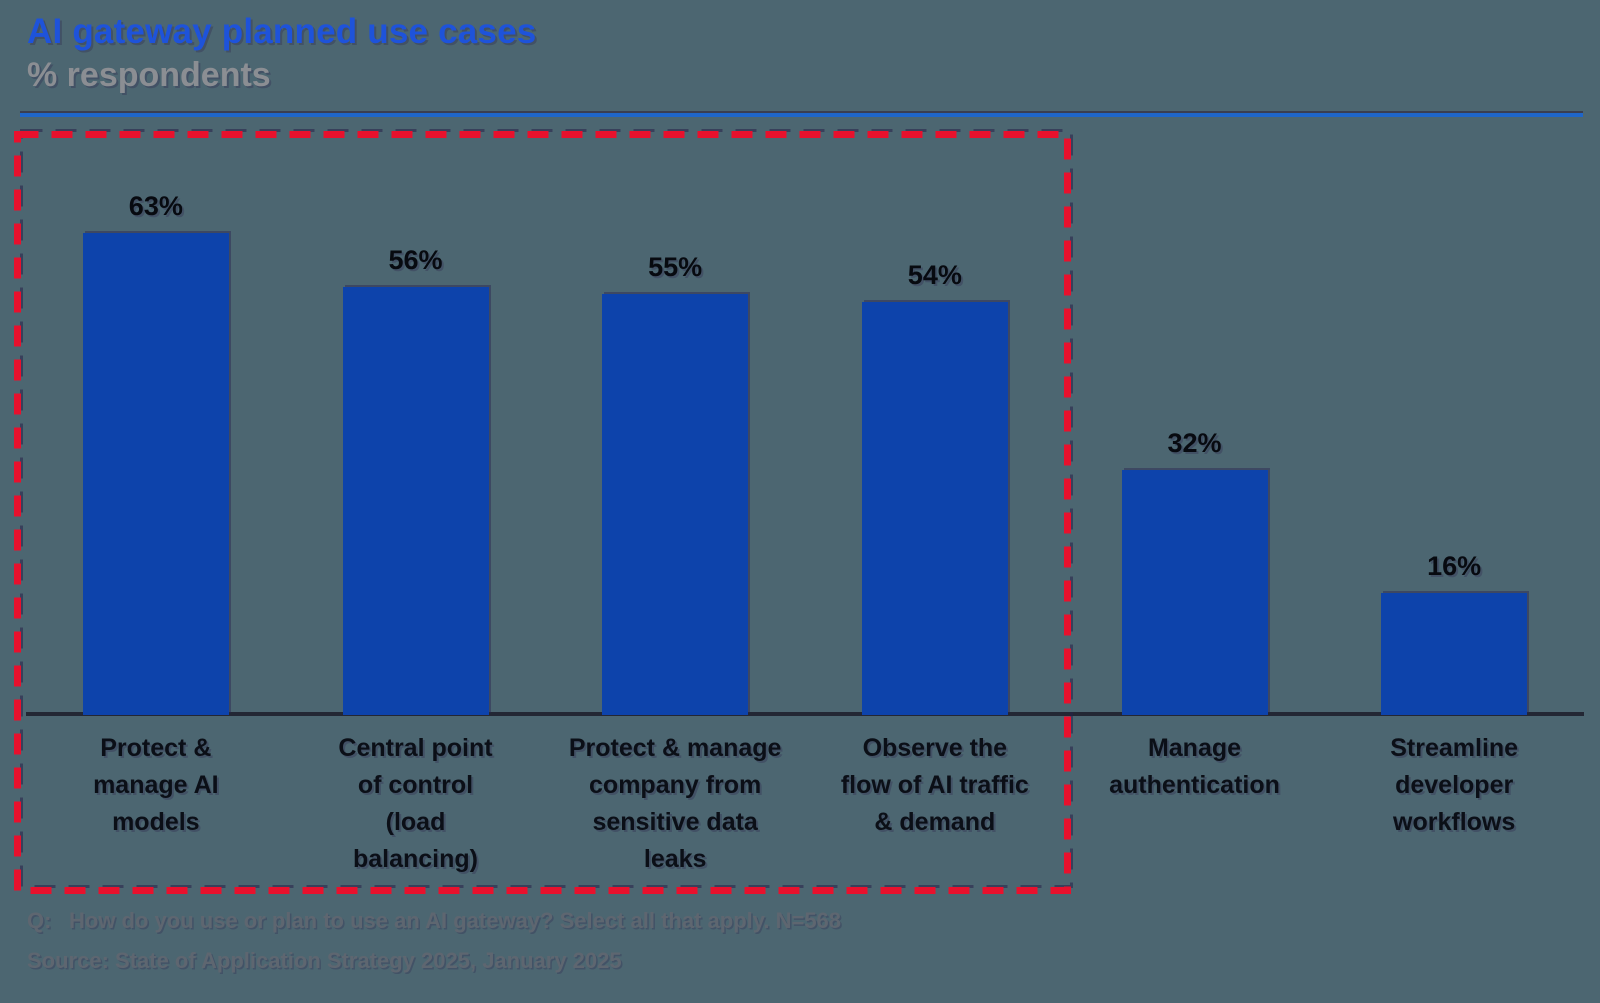  Describe the element at coordinates (934, 275) in the screenshot. I see `bar-value-label: 54%` at that location.